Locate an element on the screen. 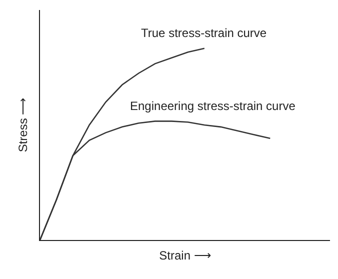 The image size is (338, 279). x-axis-title: Strain ⟶ is located at coordinates (185, 255).